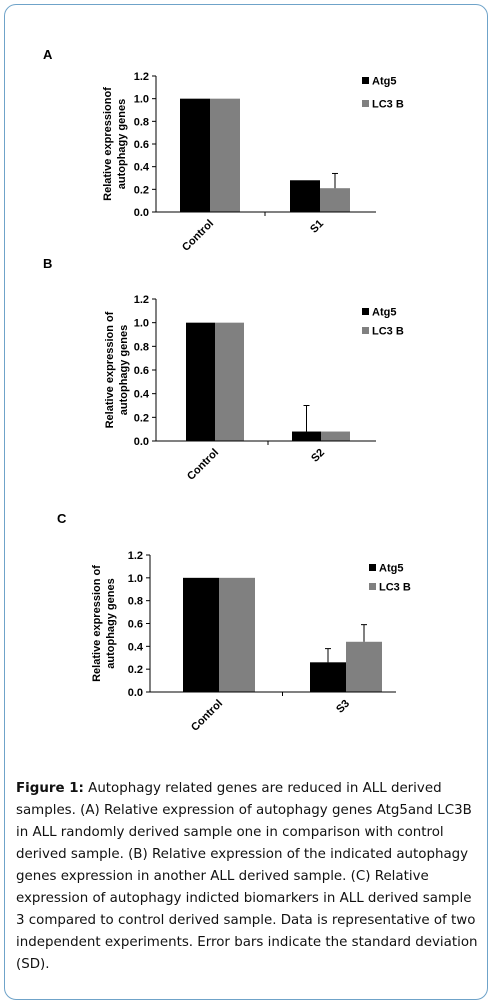 The width and height of the screenshot is (494, 1006). Describe the element at coordinates (388, 105) in the screenshot. I see `panel-a-legend-label: LC3 B` at that location.